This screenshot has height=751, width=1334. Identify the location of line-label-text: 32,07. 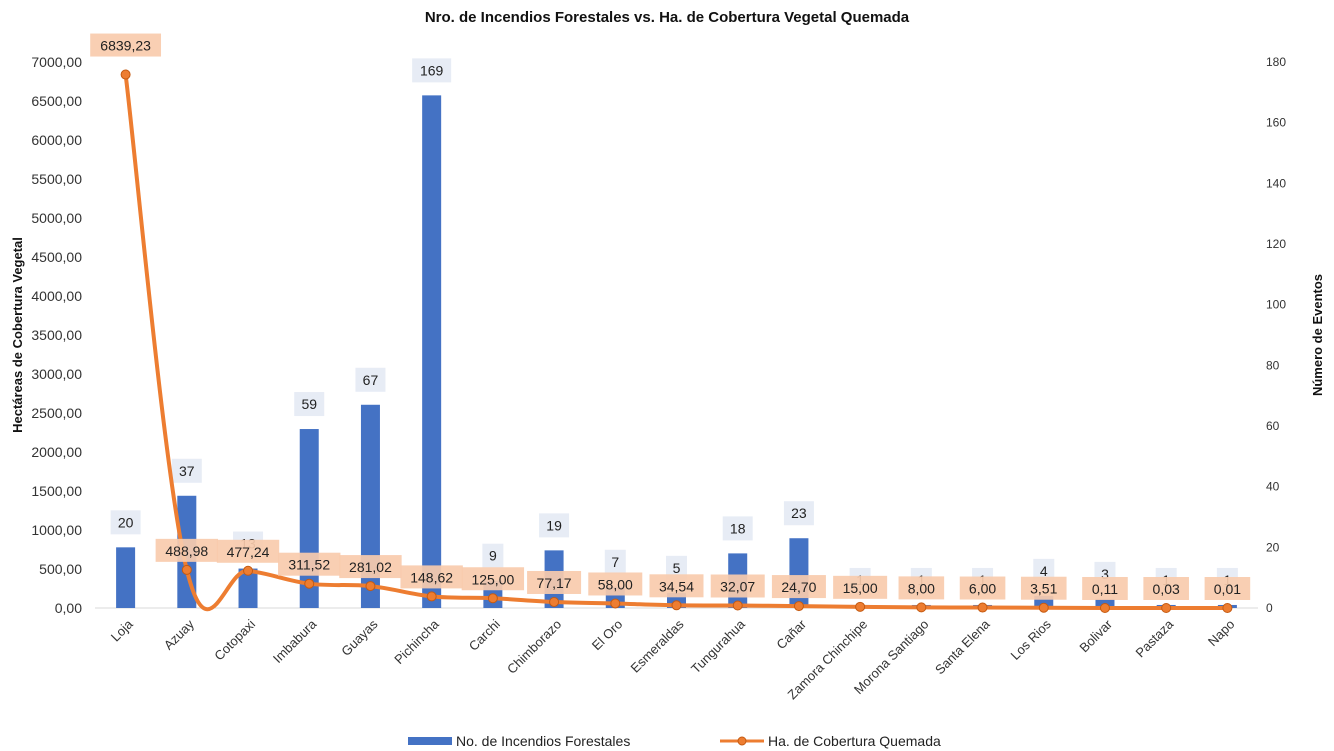
(737, 586).